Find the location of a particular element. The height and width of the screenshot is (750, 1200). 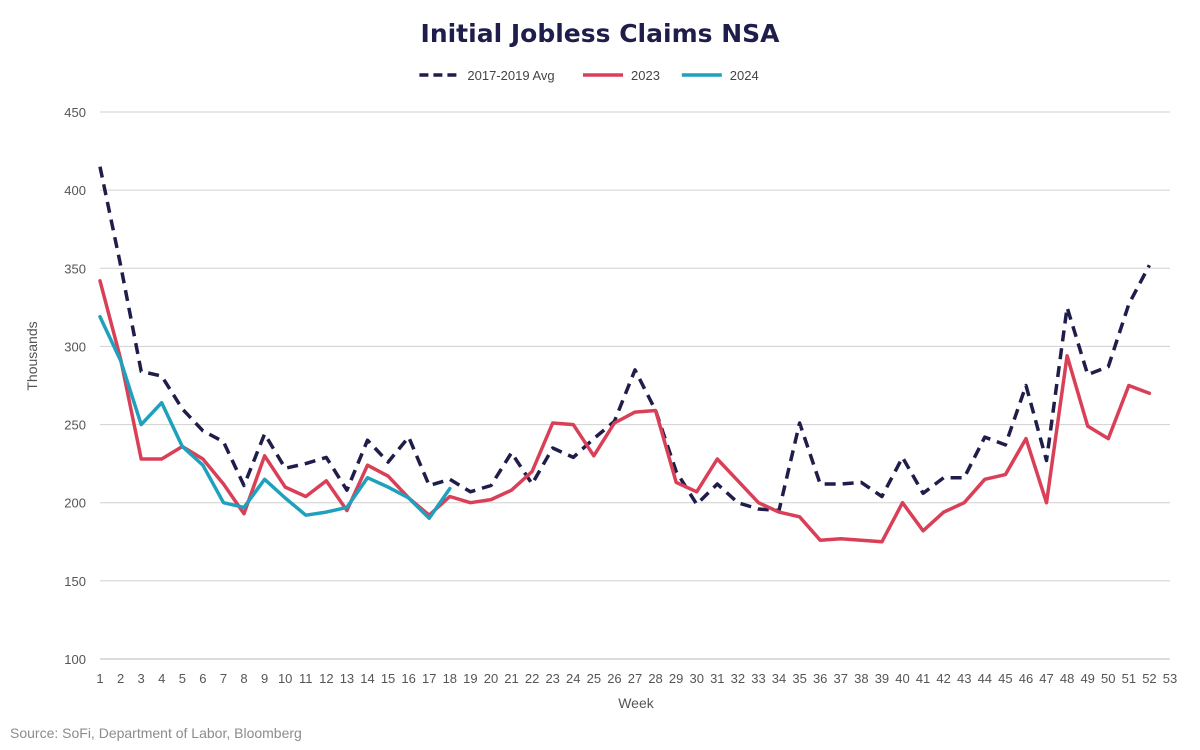

x-tick-38: 38 is located at coordinates (861, 678).